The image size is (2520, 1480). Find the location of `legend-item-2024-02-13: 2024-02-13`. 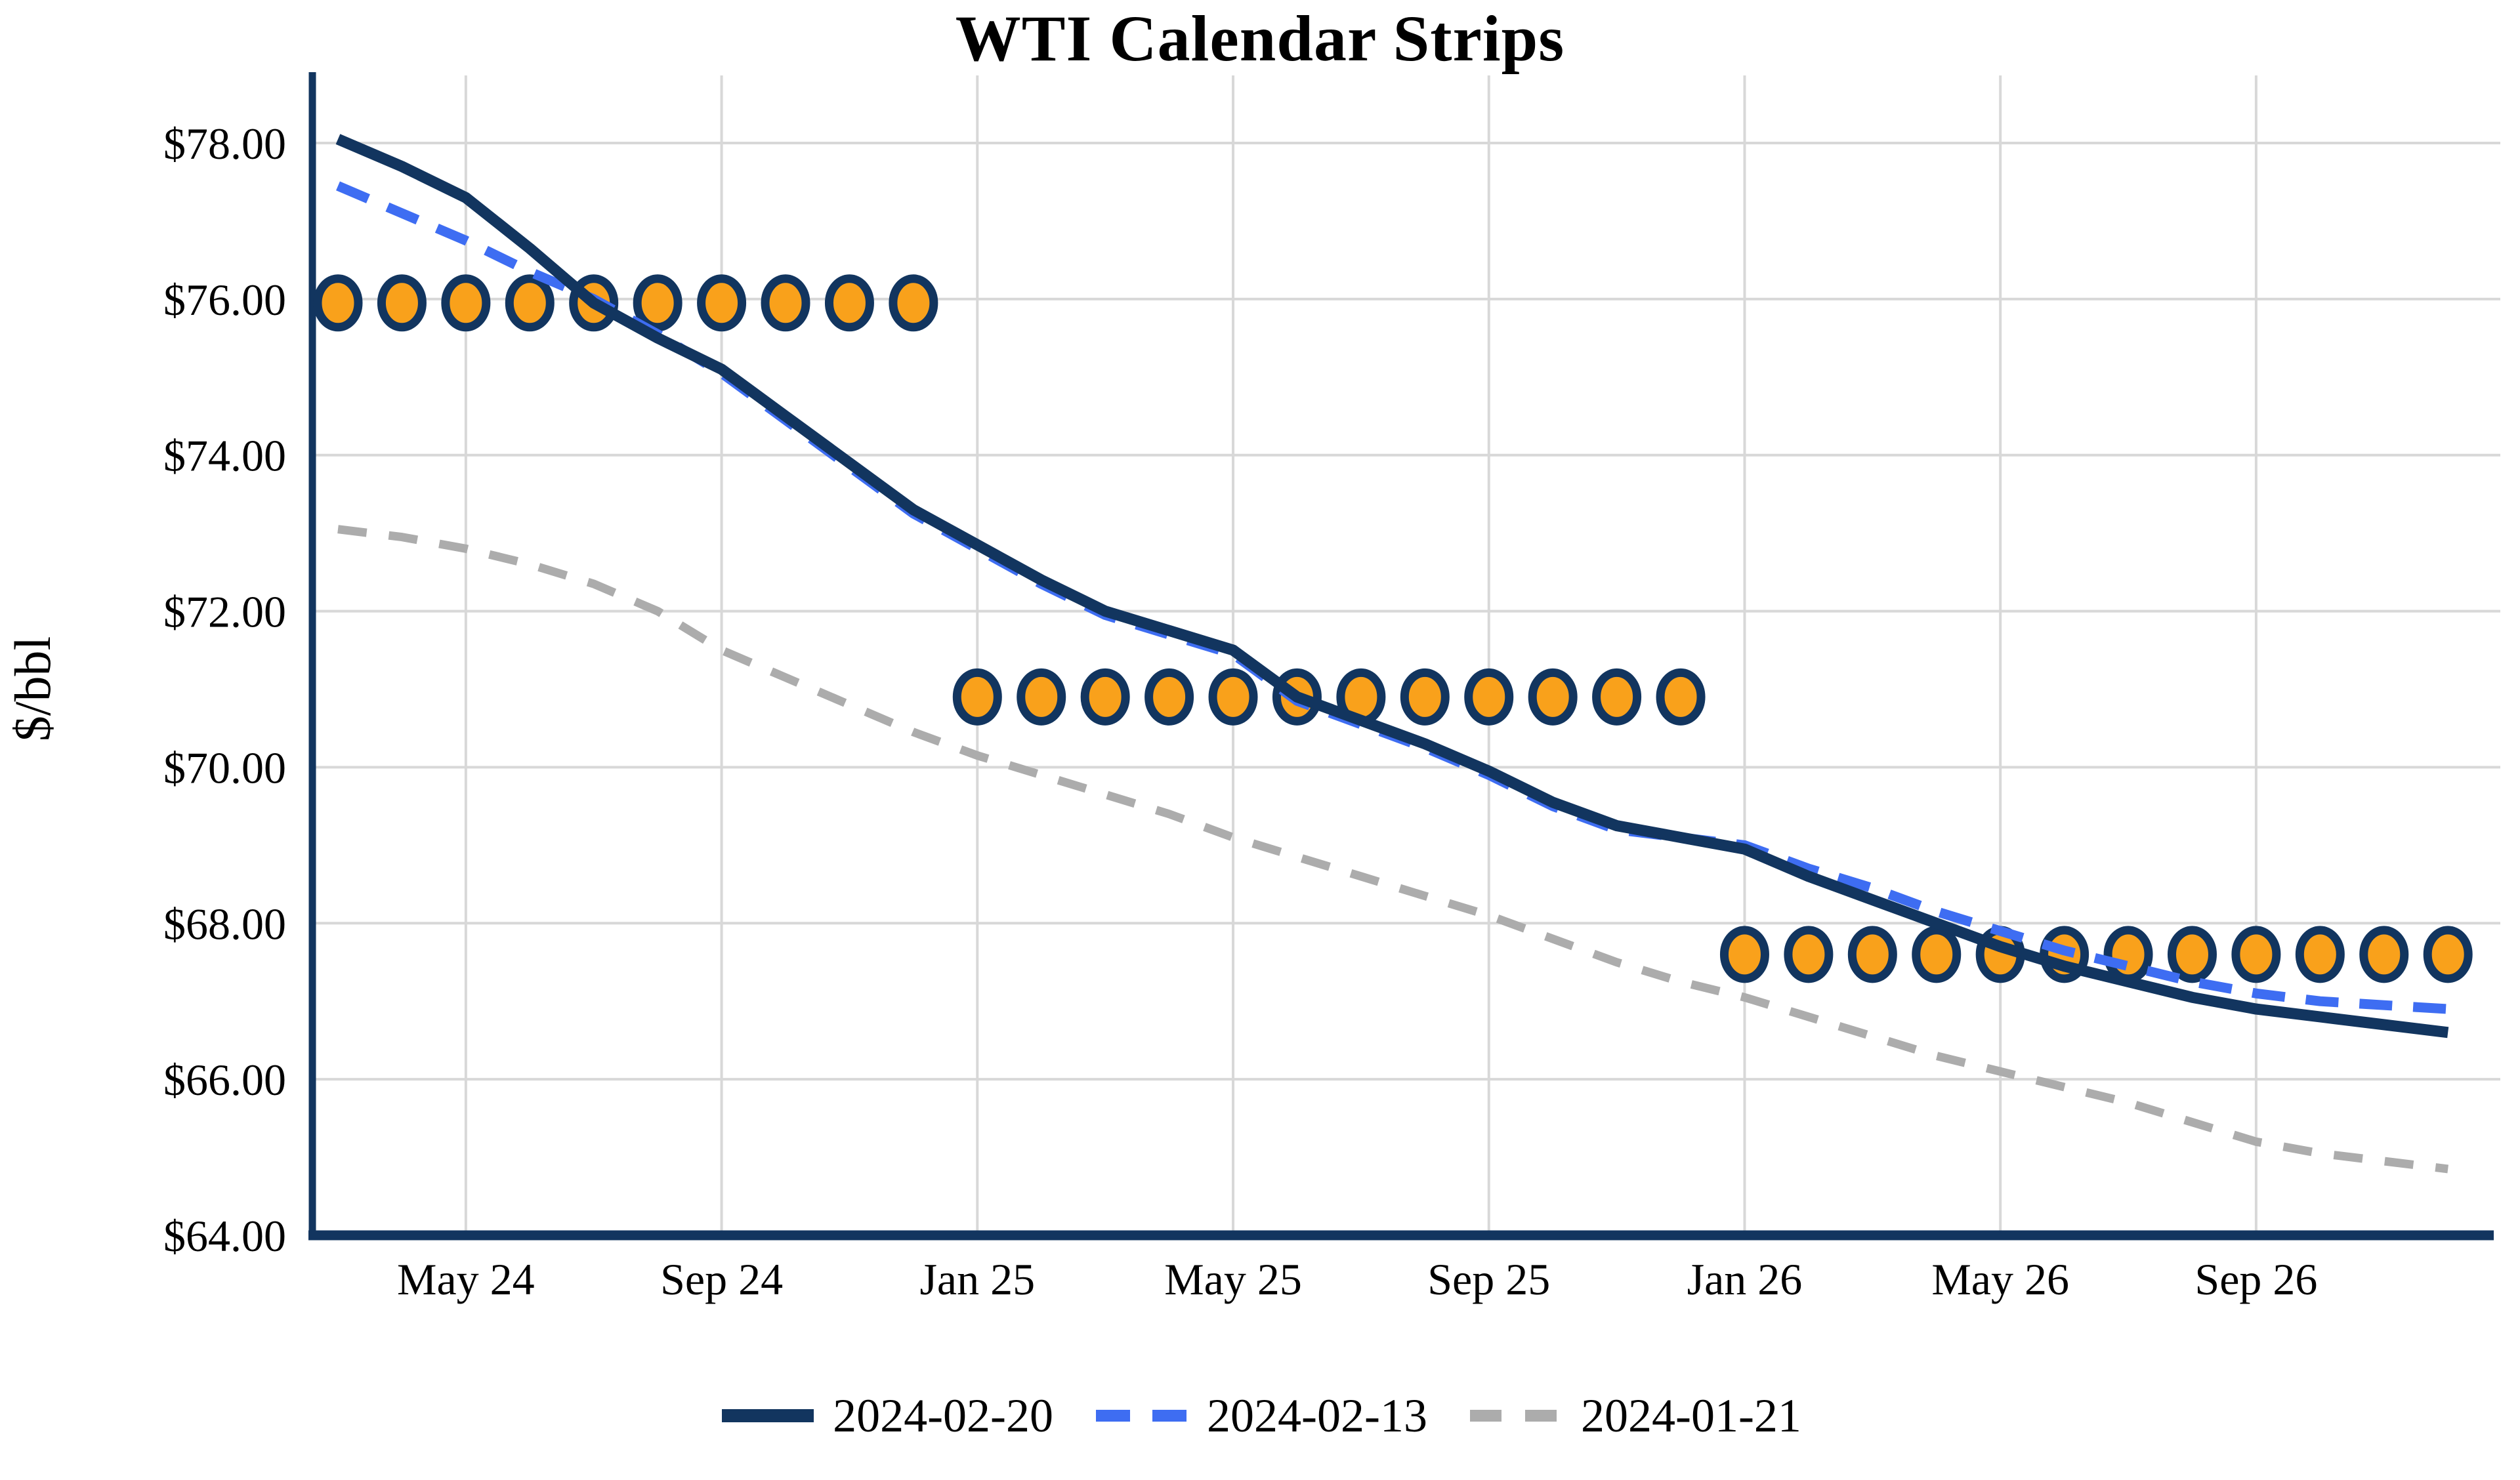

legend-item-2024-02-13: 2024-02-13 is located at coordinates (1260, 1416).